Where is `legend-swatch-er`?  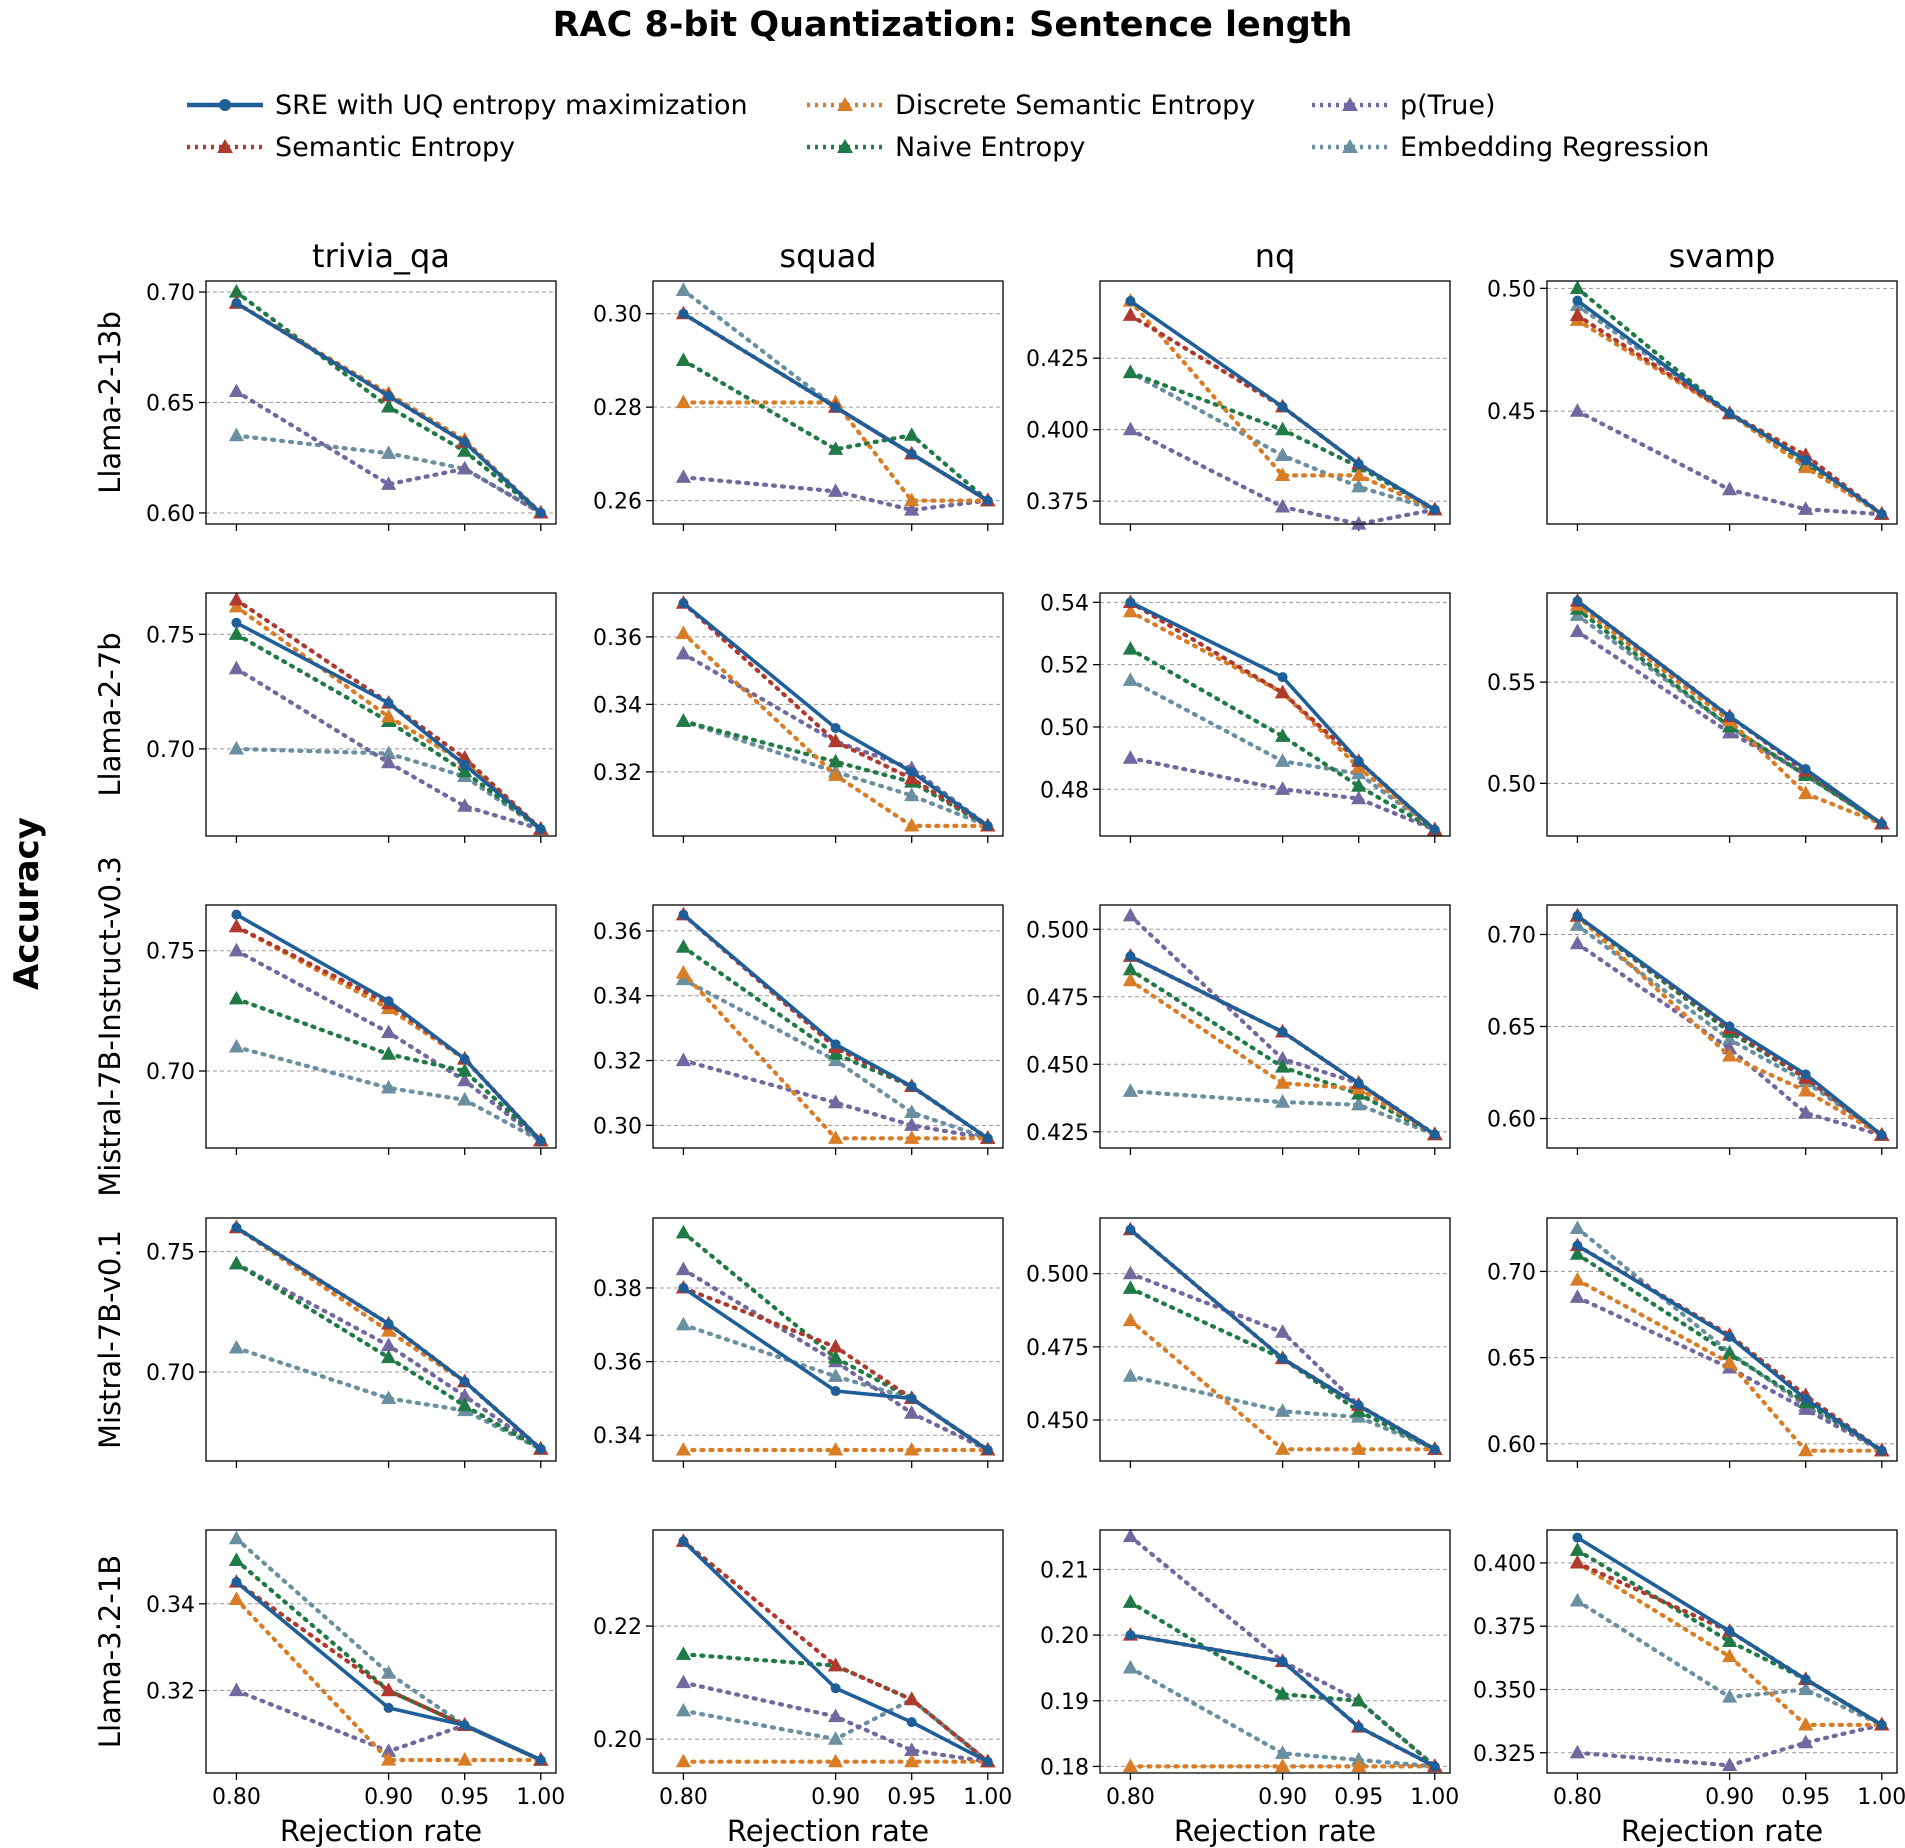
legend-swatch-er is located at coordinates (1350, 146).